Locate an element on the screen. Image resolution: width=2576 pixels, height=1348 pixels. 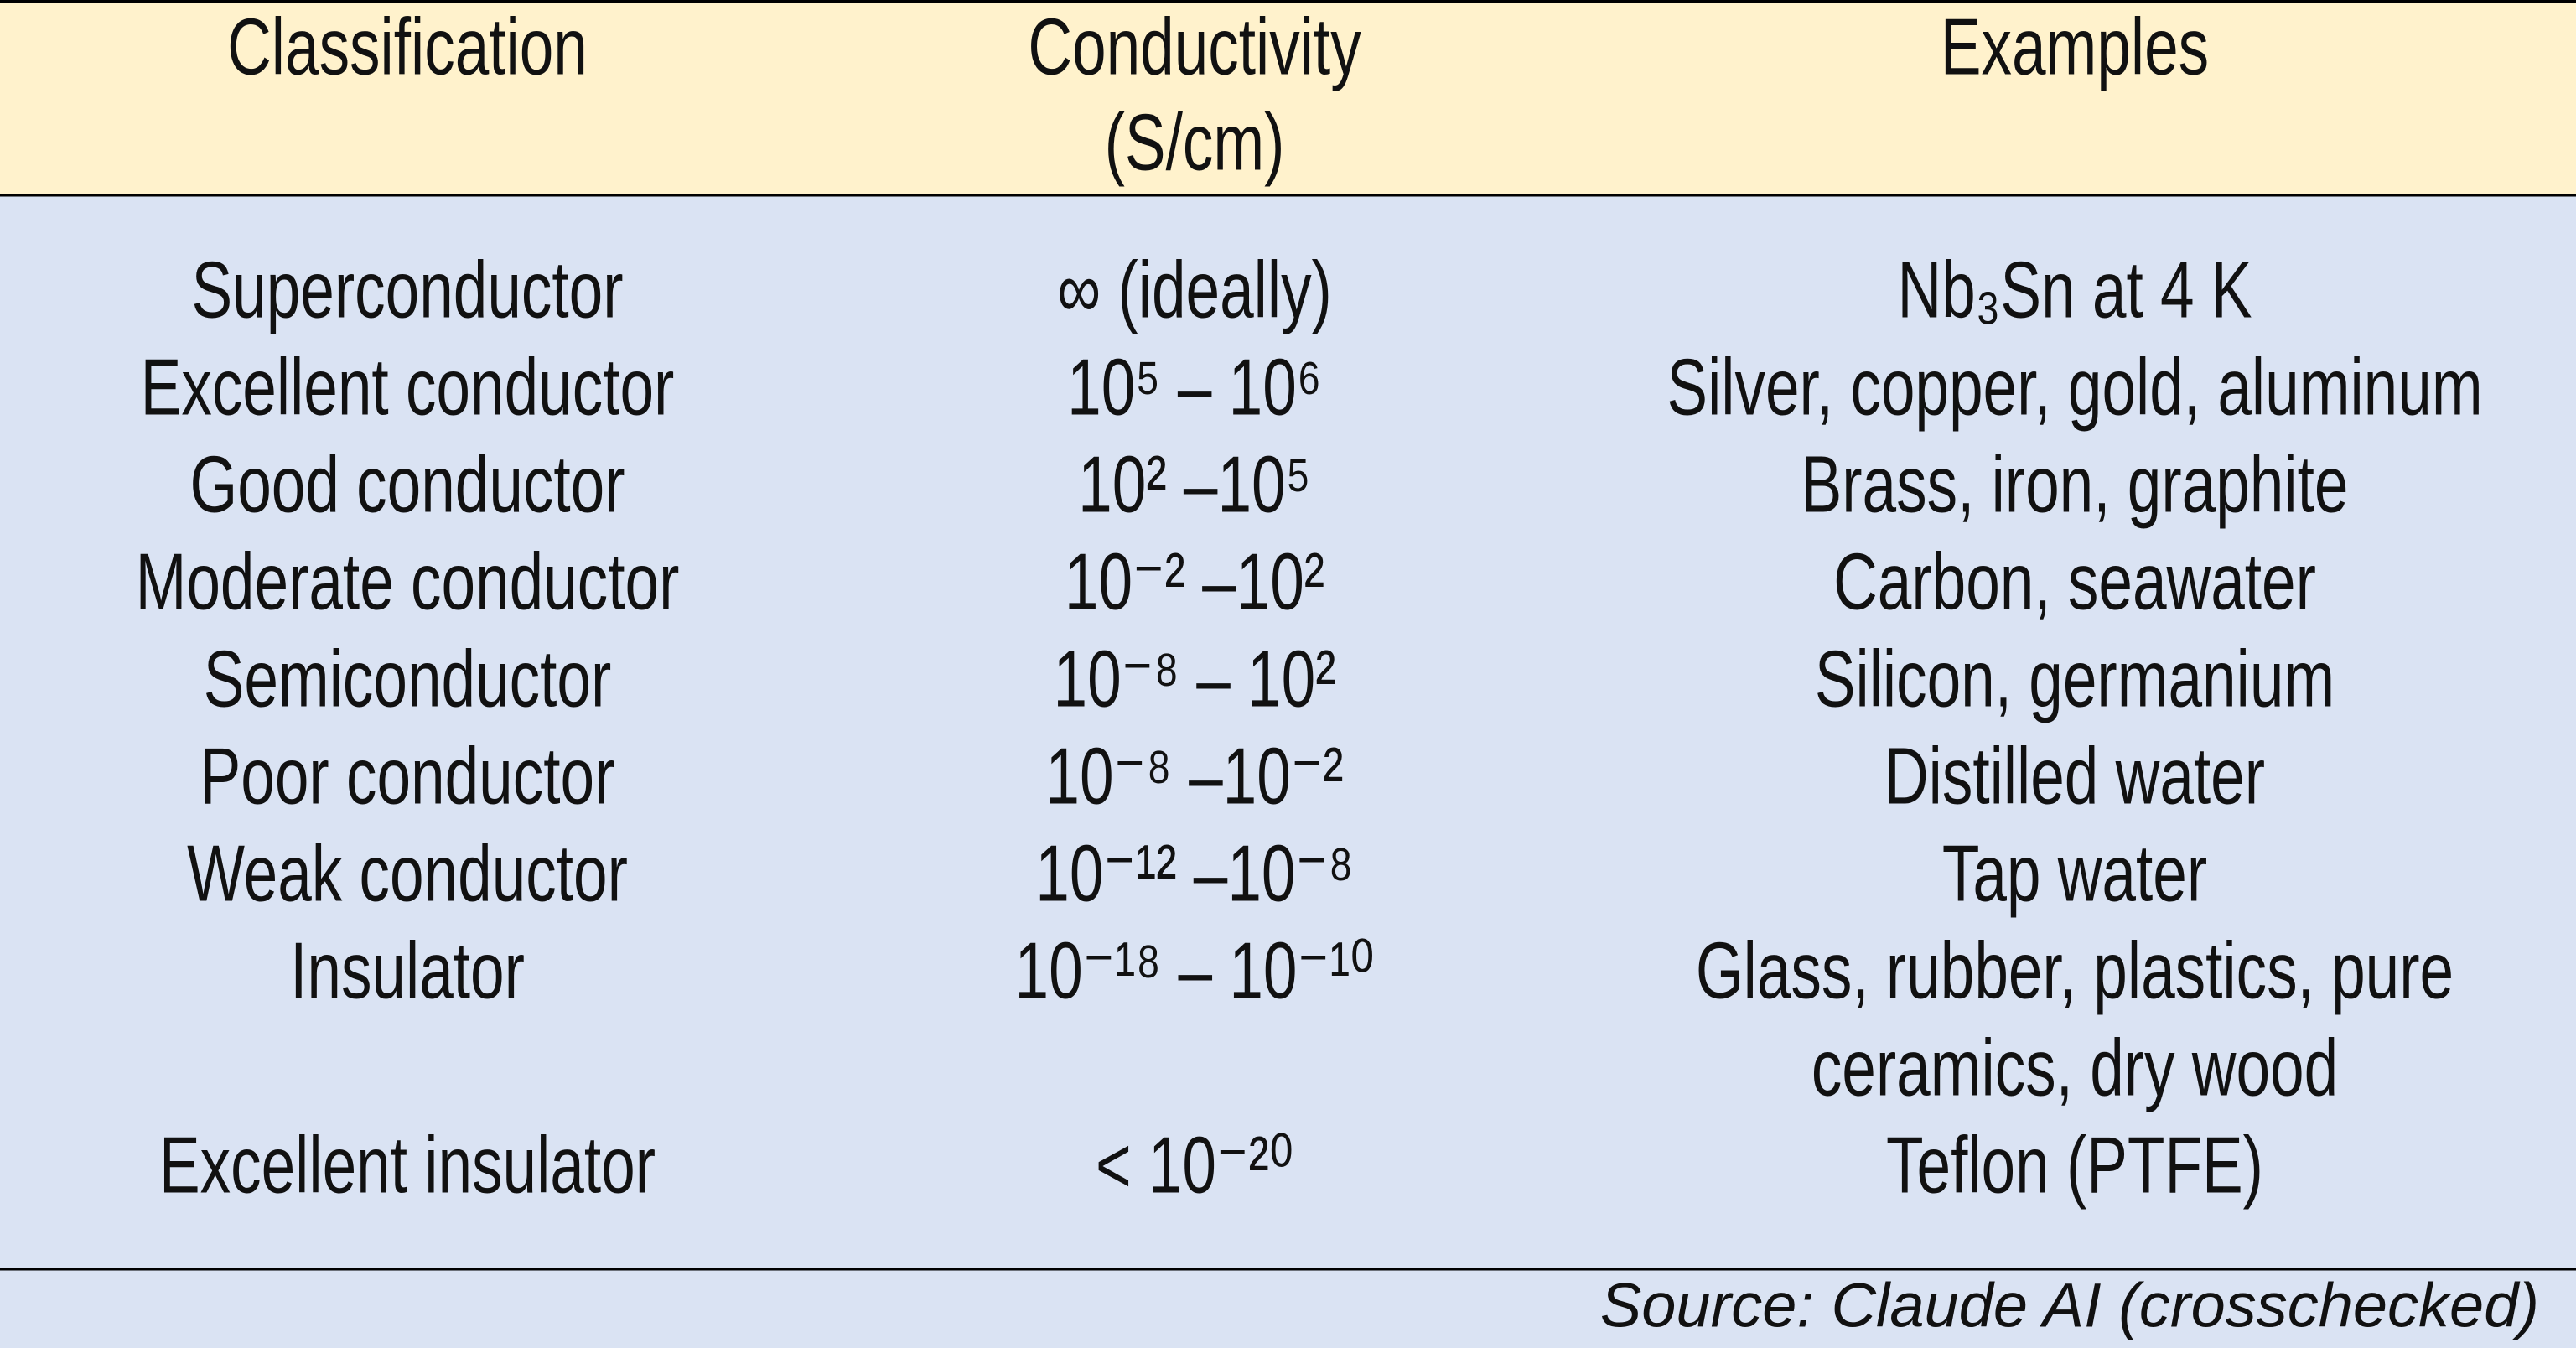
examples-cell: Brass, iron, graphite is located at coordinates (2075, 485).